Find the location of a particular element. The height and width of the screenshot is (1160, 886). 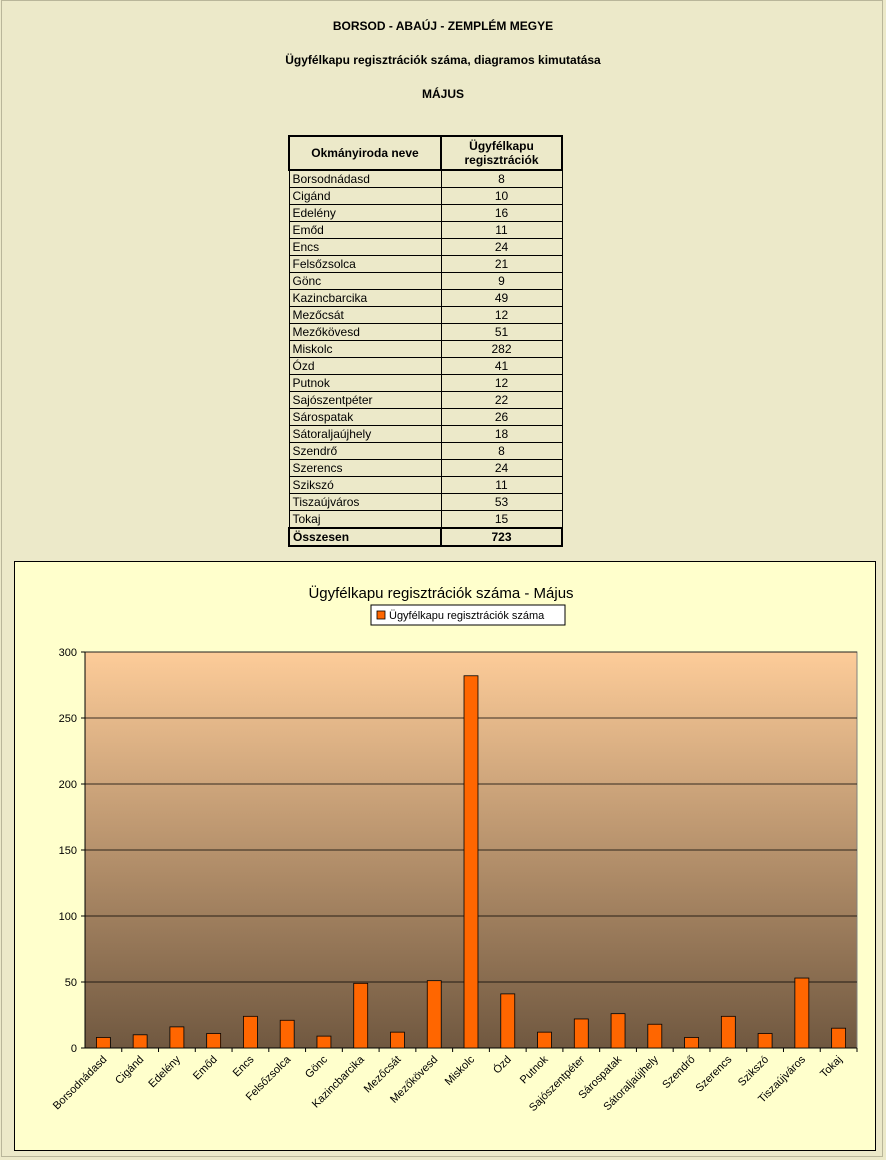

office-name-cell: Tiszaújváros is located at coordinates (365, 502).